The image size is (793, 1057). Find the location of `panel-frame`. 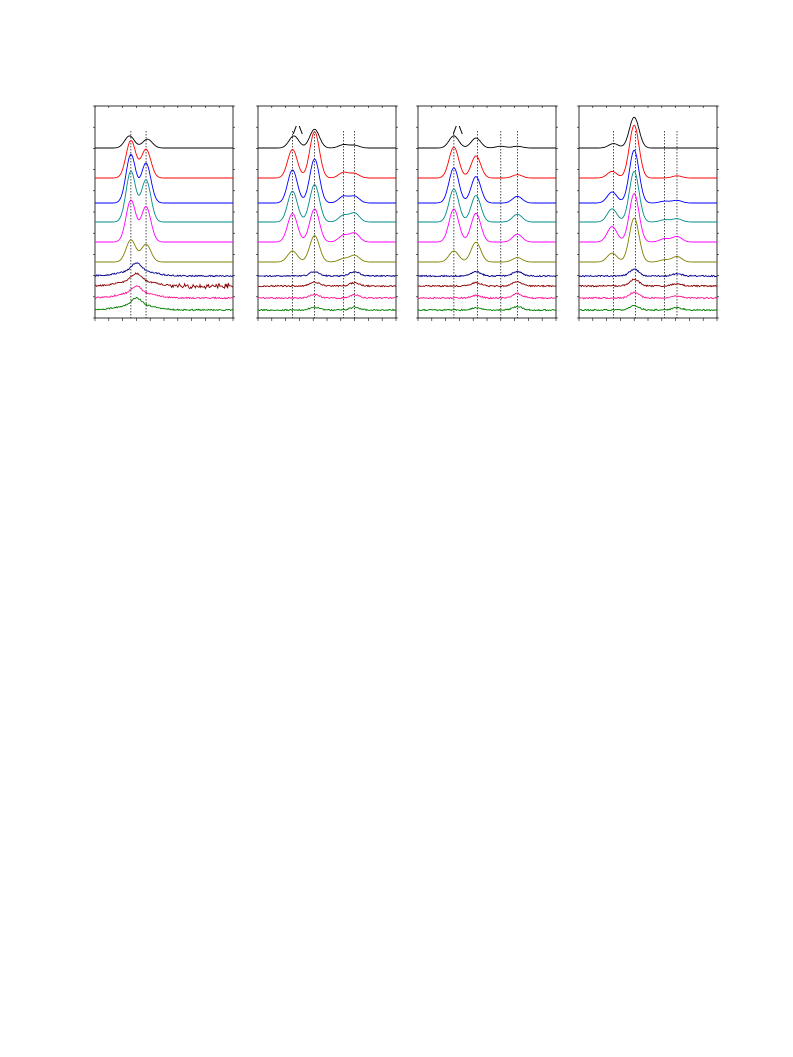

panel-frame is located at coordinates (164, 212).